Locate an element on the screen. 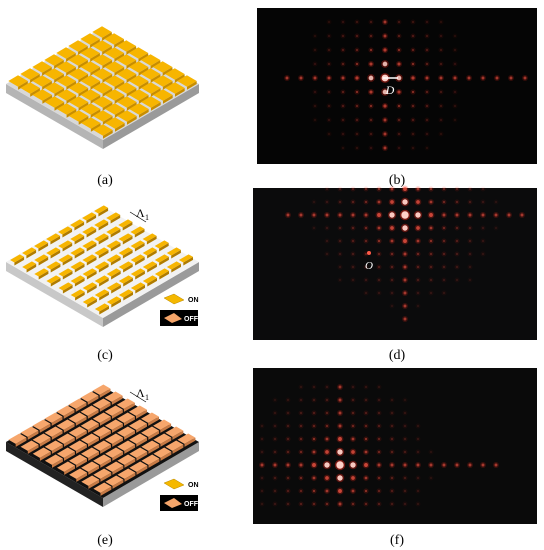  legend-off: OFF is located at coordinates (191, 504).